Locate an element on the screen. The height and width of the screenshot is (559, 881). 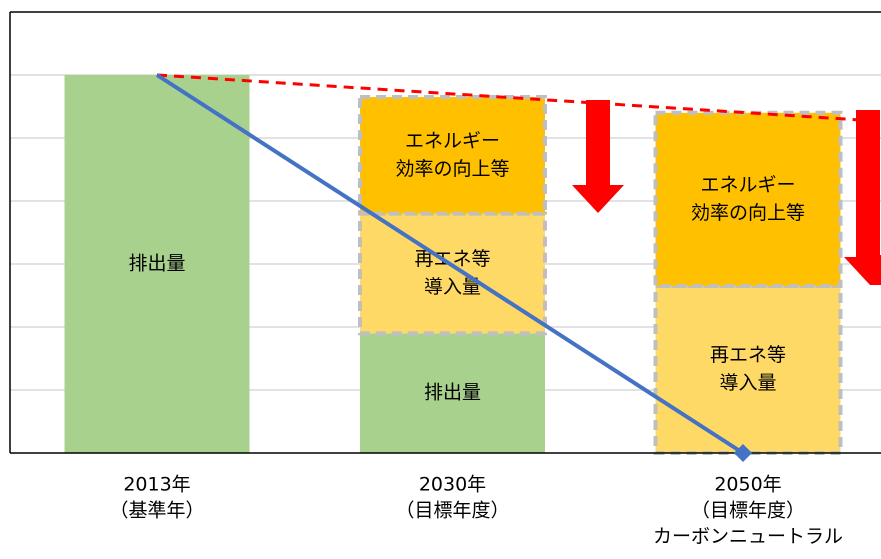
x-tick-label: 2013年 is located at coordinates (156, 485).